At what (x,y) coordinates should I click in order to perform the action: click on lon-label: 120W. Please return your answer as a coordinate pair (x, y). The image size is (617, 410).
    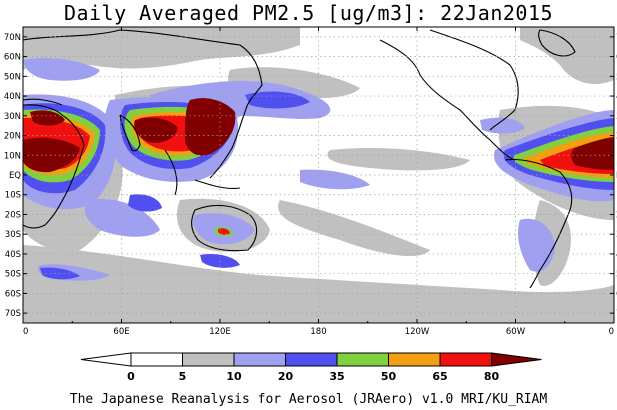
    Looking at the image, I should click on (417, 332).